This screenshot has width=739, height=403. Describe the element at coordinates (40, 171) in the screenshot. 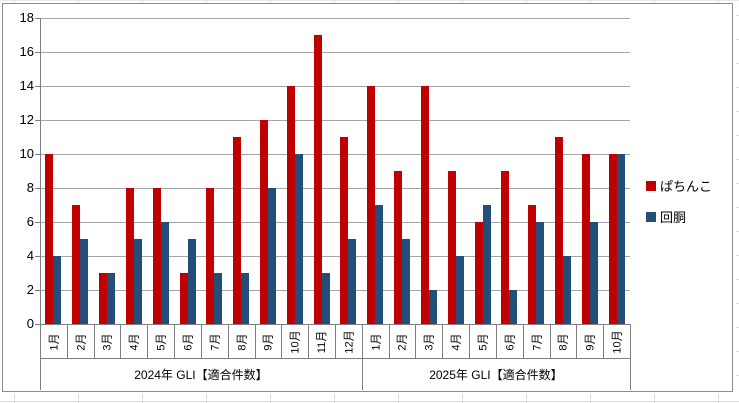

I see `y-axis-line` at that location.